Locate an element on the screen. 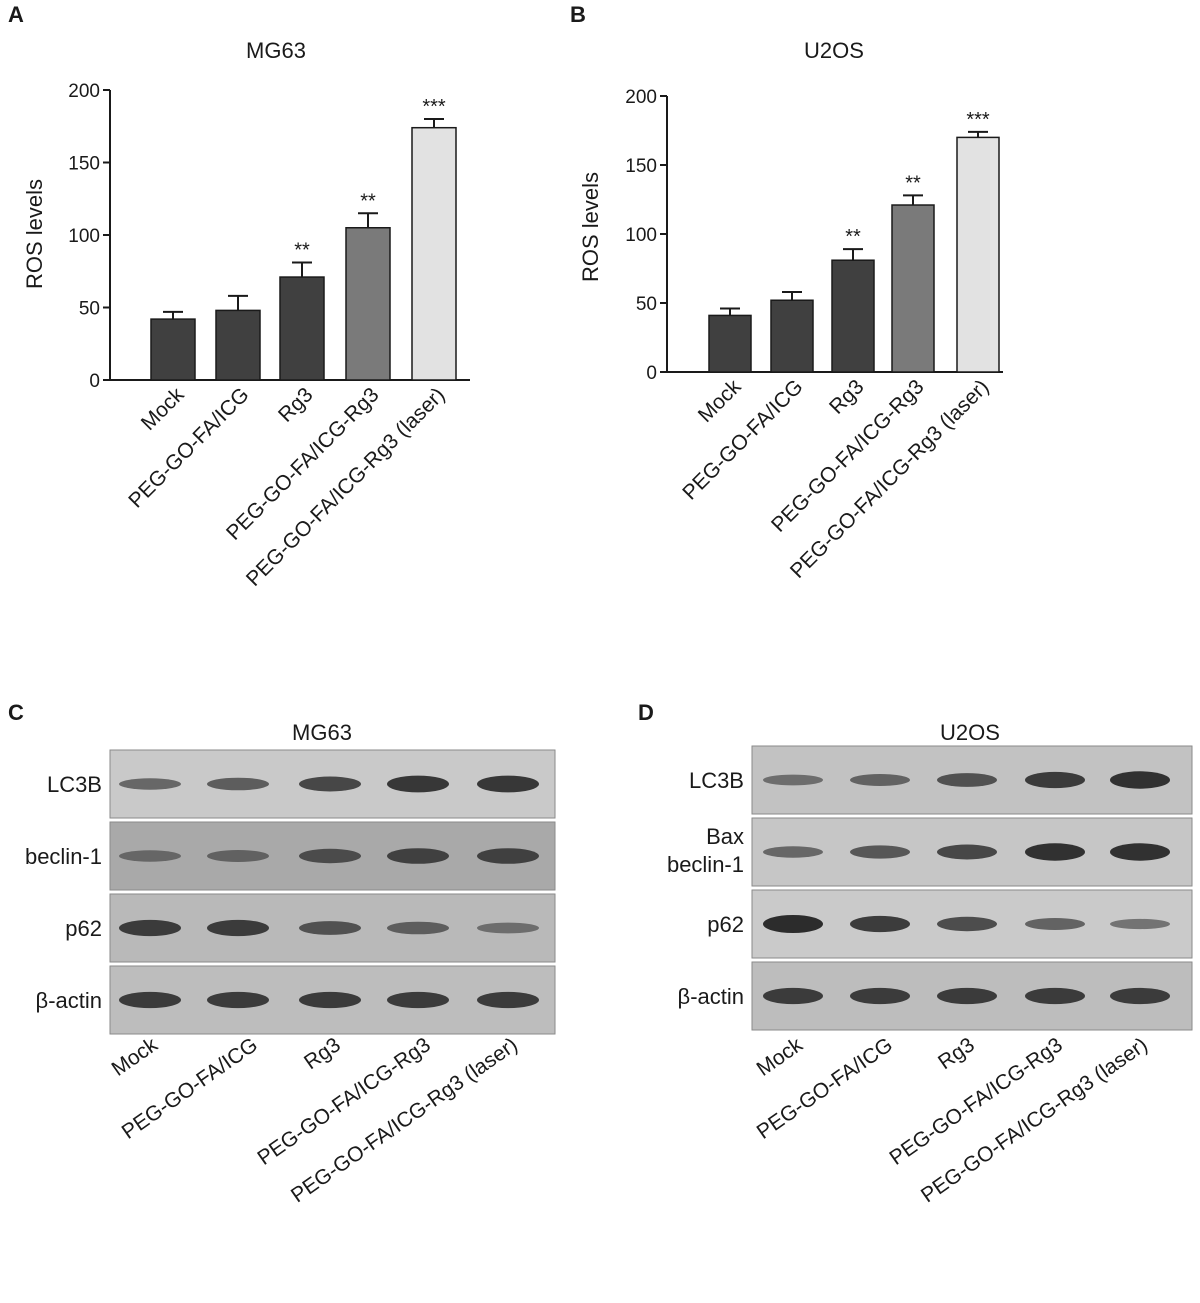 Image resolution: width=1200 pixels, height=1303 pixels. chart-title-b: U2OS is located at coordinates (834, 50).